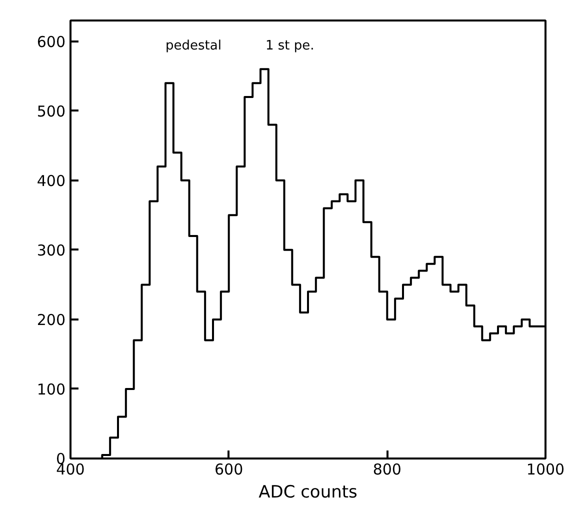  What do you see at coordinates (545, 469) in the screenshot?
I see `x-tick-label: 1000` at bounding box center [545, 469].